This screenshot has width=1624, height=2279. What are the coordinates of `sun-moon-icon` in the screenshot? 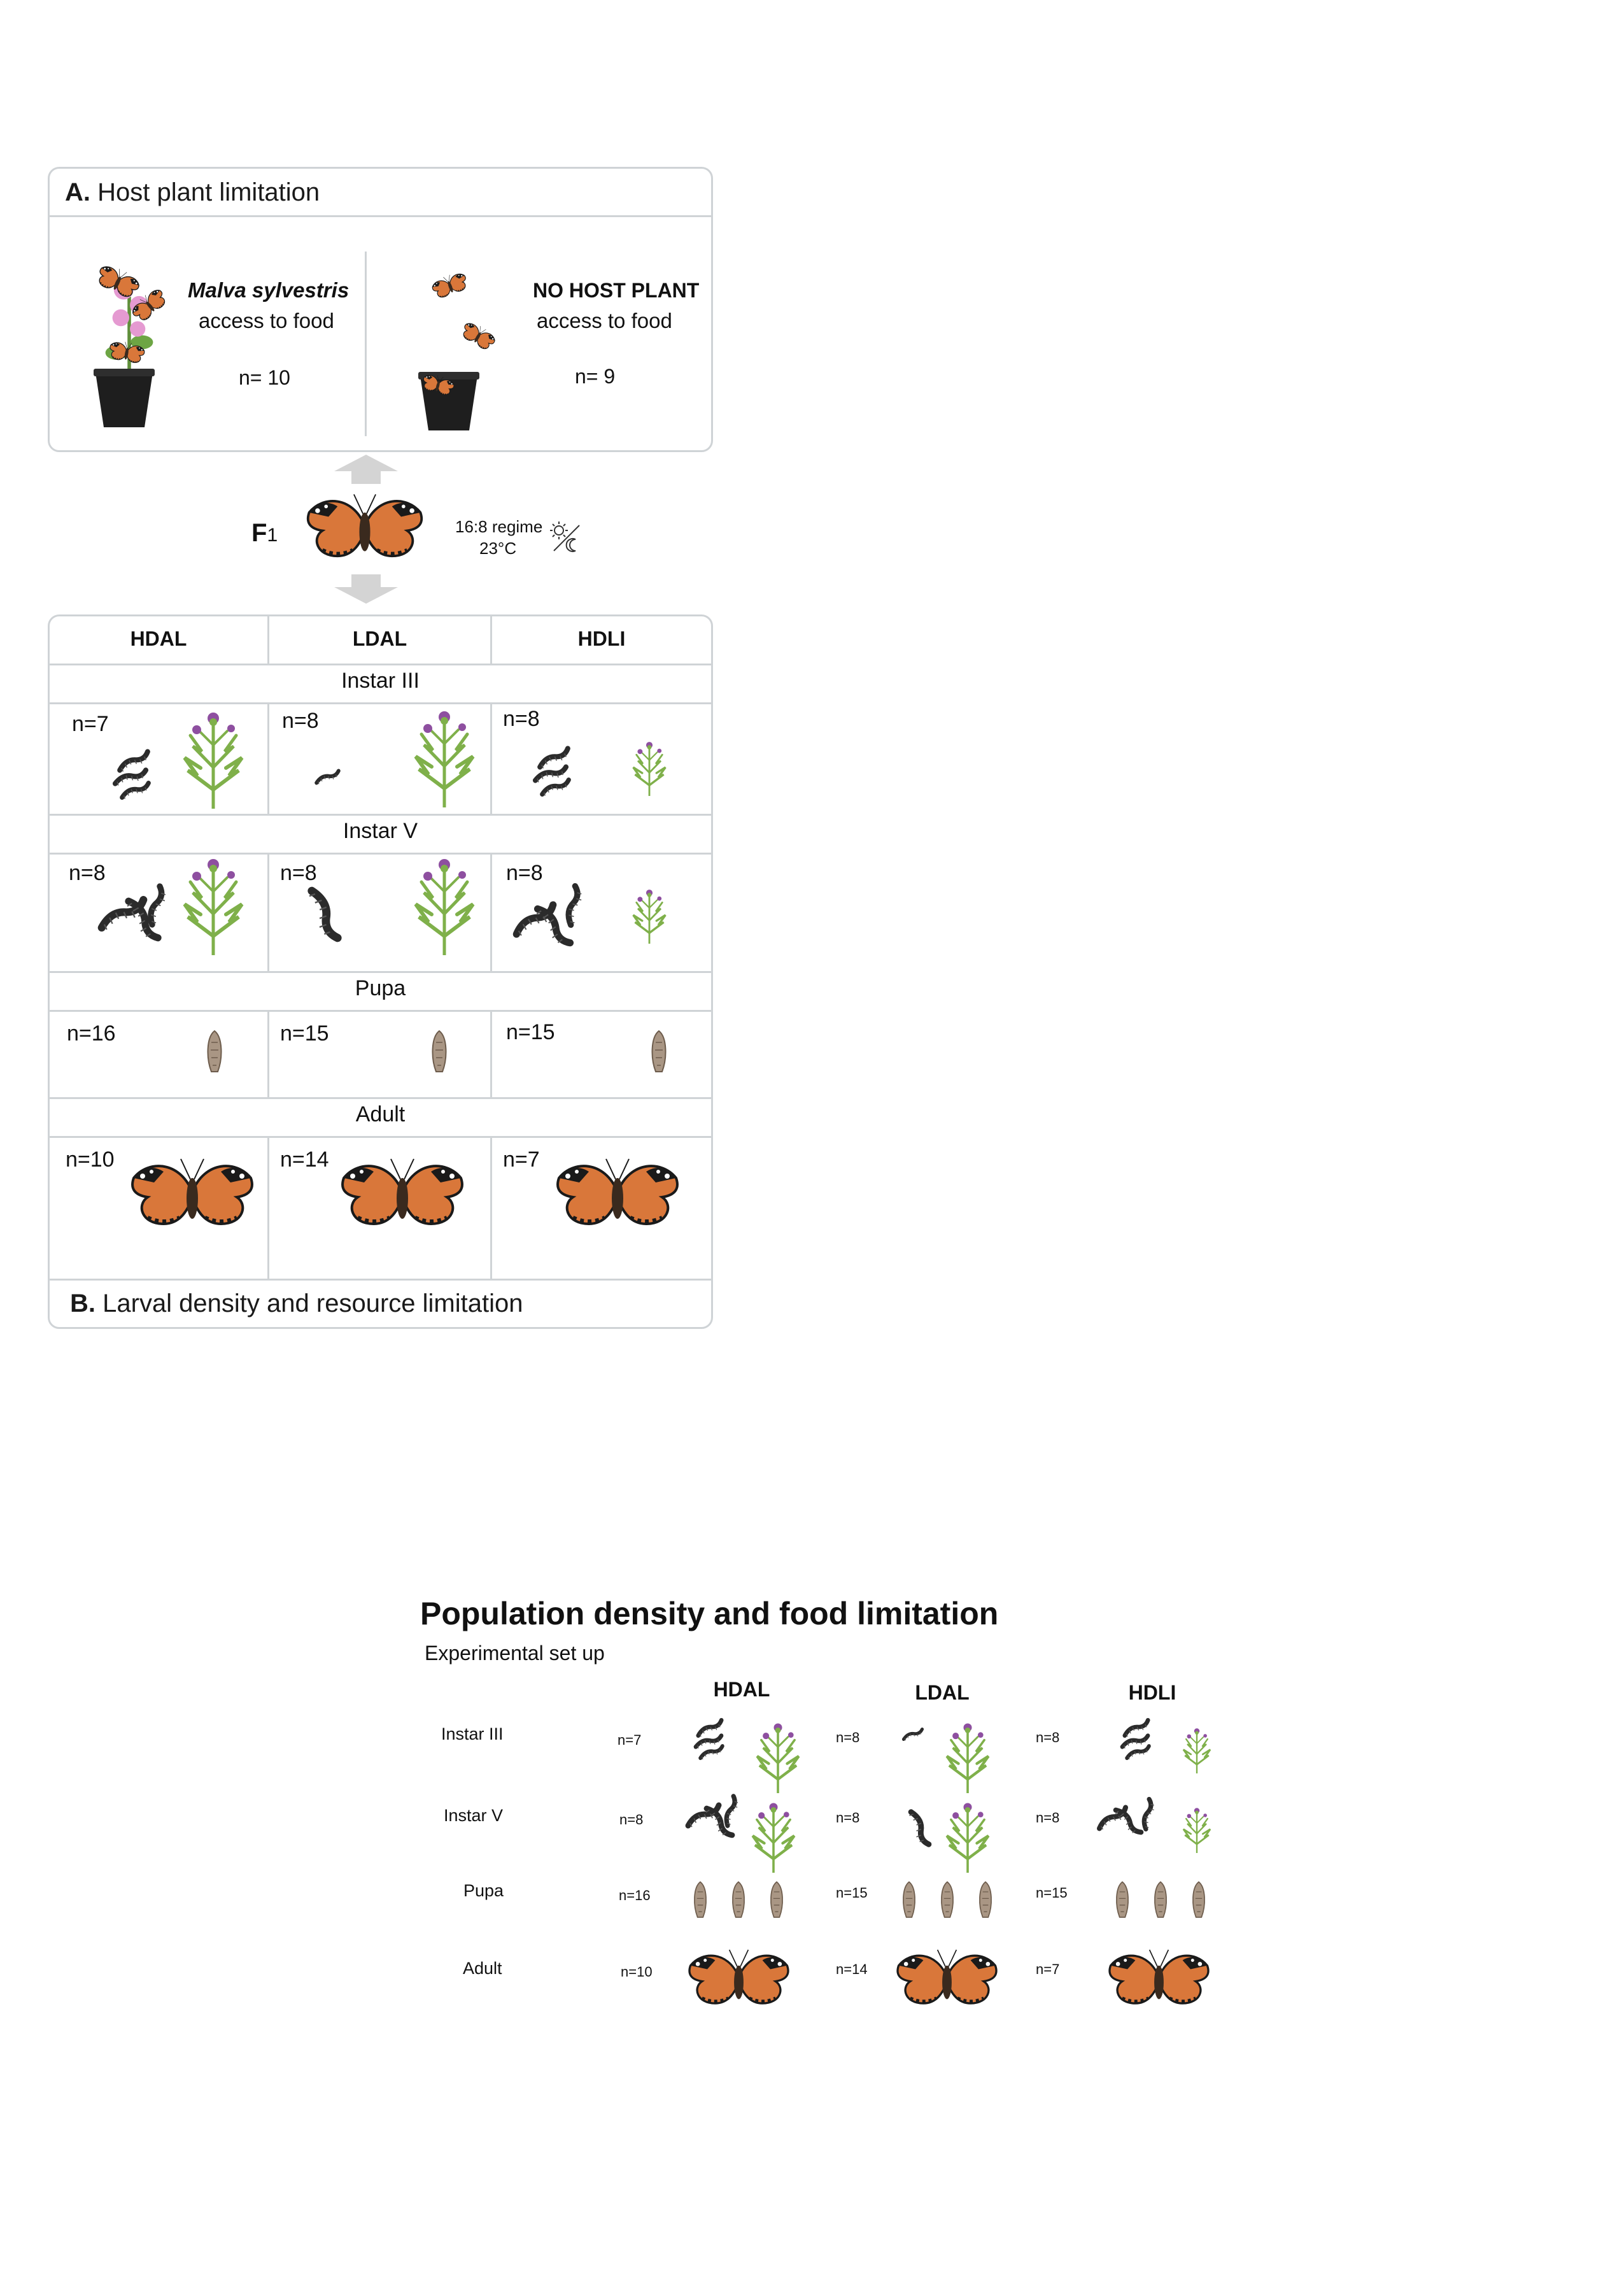 It's located at (565, 537).